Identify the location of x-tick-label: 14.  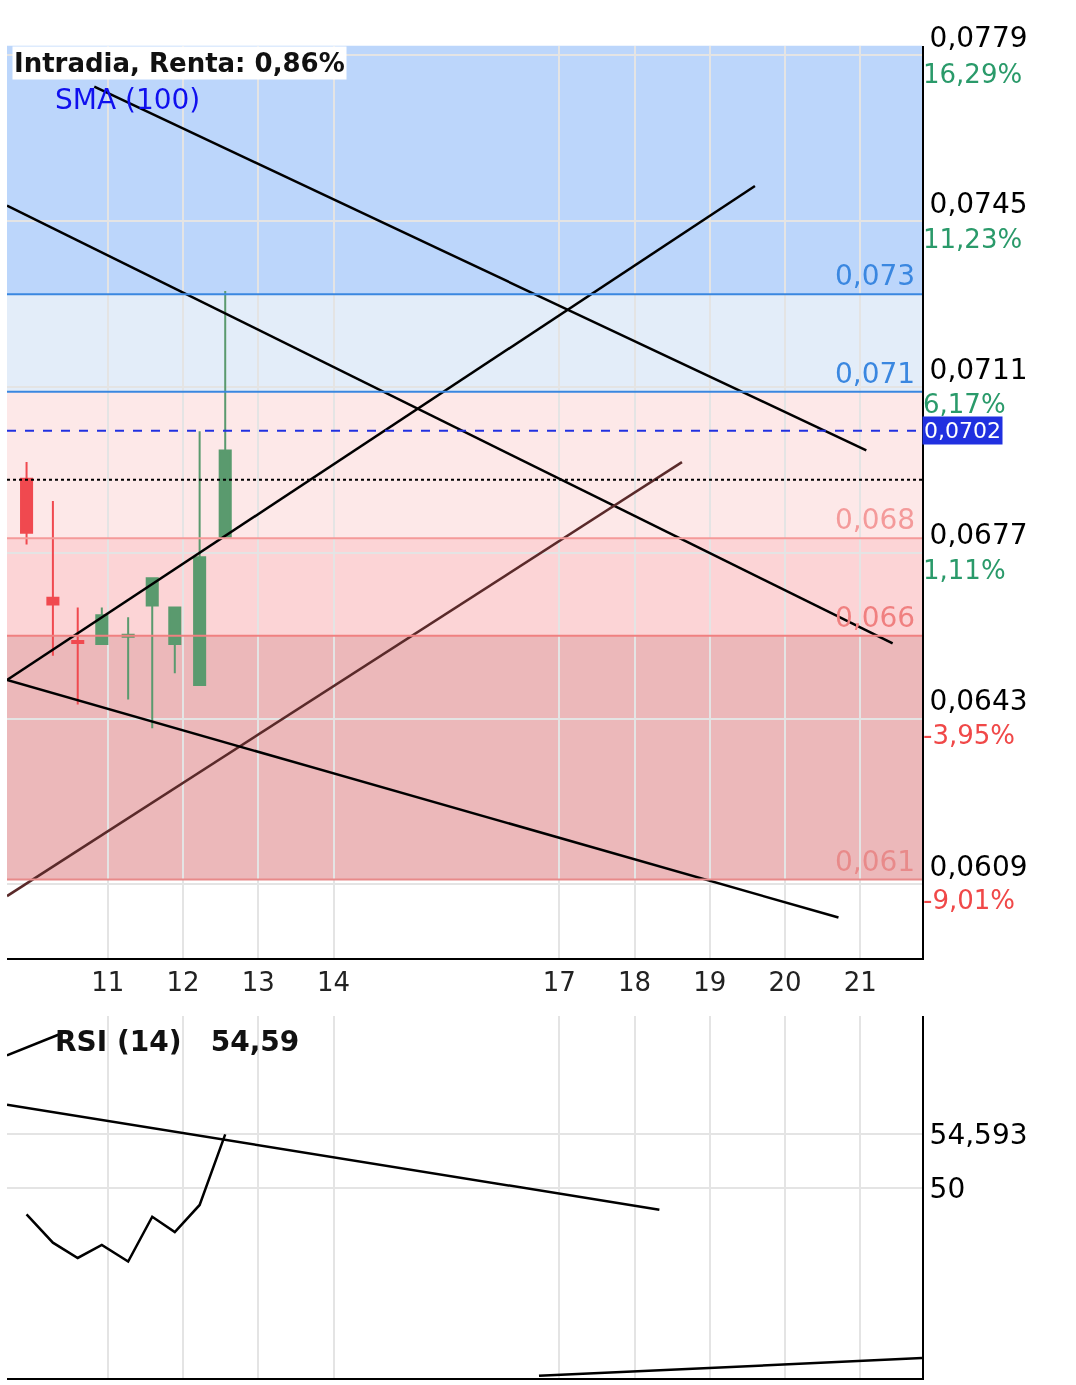
(334, 981).